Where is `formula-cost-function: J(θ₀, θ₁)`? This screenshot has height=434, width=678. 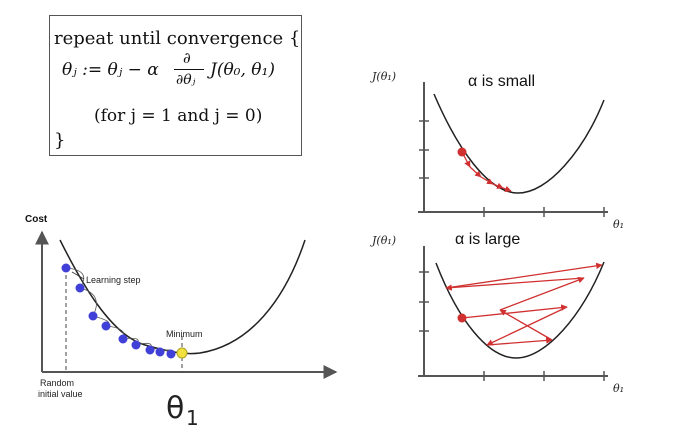 formula-cost-function: J(θ₀, θ₁) is located at coordinates (242, 70).